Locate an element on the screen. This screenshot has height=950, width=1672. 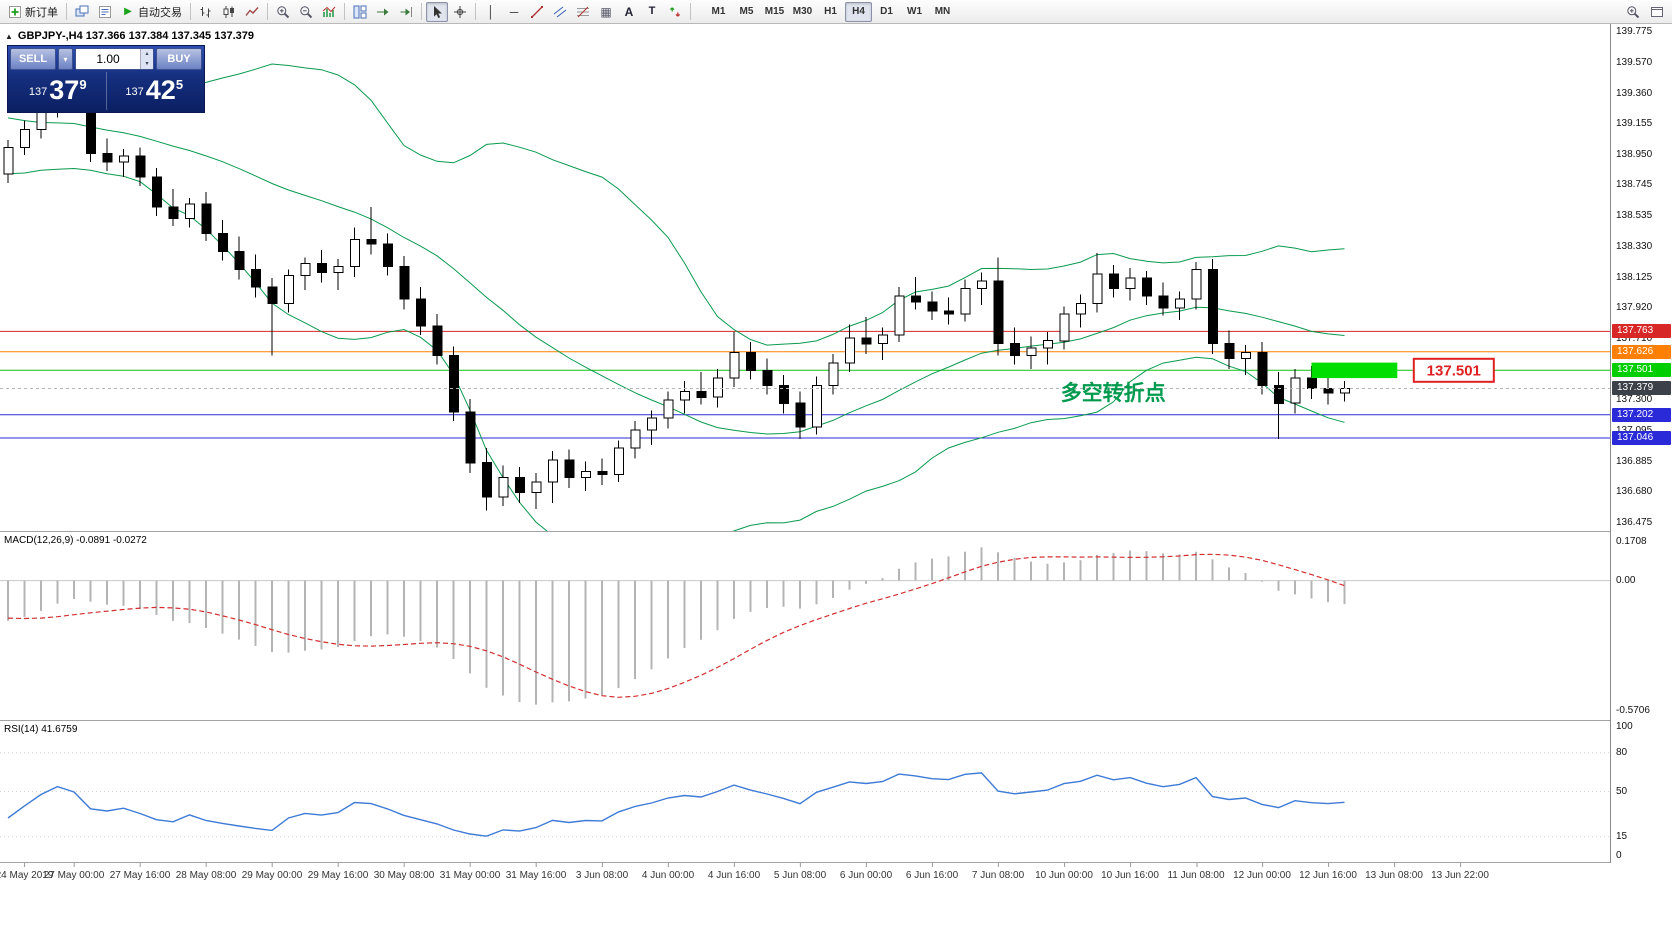
horizontal-line-button: ─ is located at coordinates (514, 12).